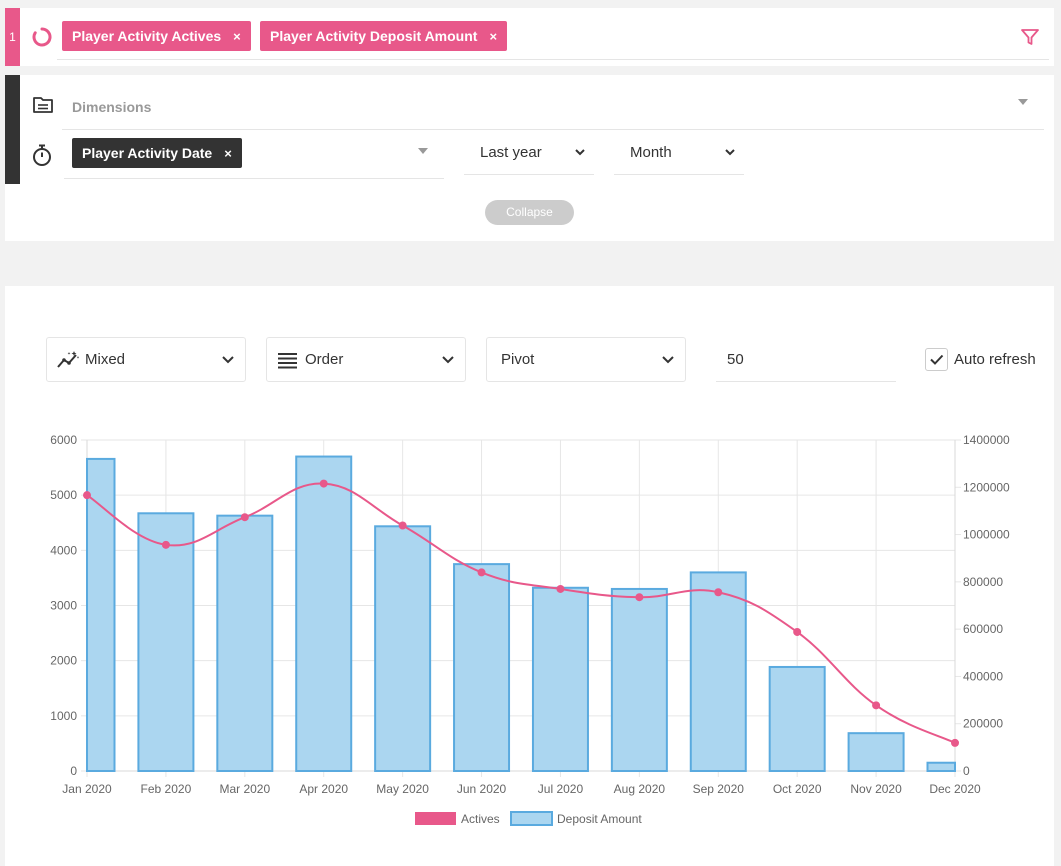 This screenshot has width=1061, height=866. I want to click on x-axis-tick-label: Nov 2020, so click(876, 789).